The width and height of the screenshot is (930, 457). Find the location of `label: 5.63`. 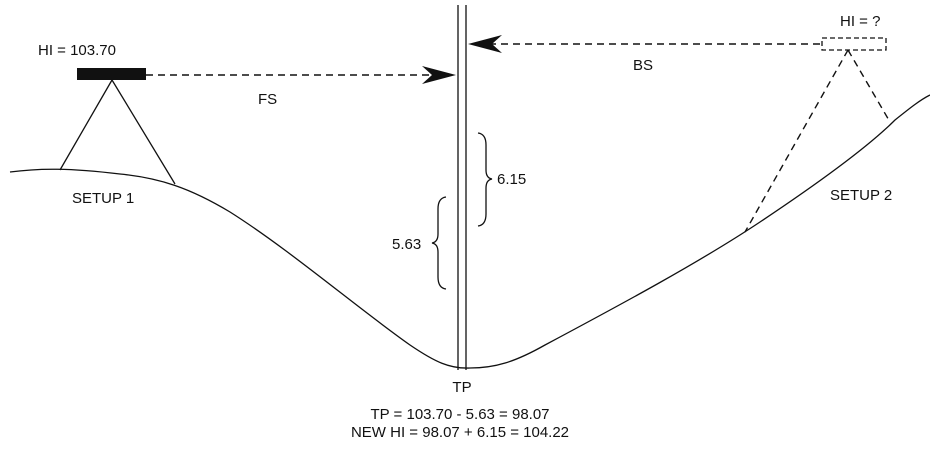

label: 5.63 is located at coordinates (406, 244).